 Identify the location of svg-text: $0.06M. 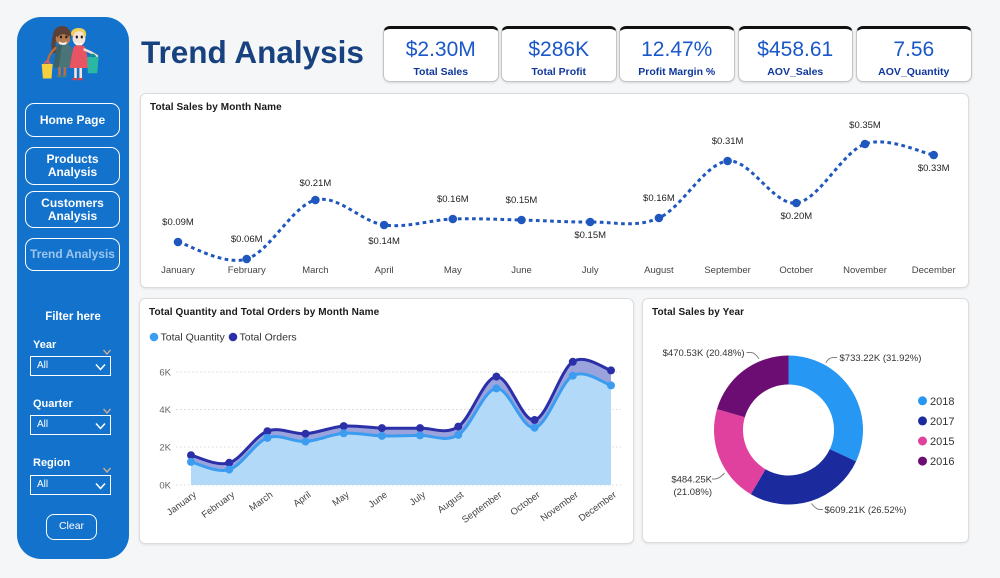
(247, 239).